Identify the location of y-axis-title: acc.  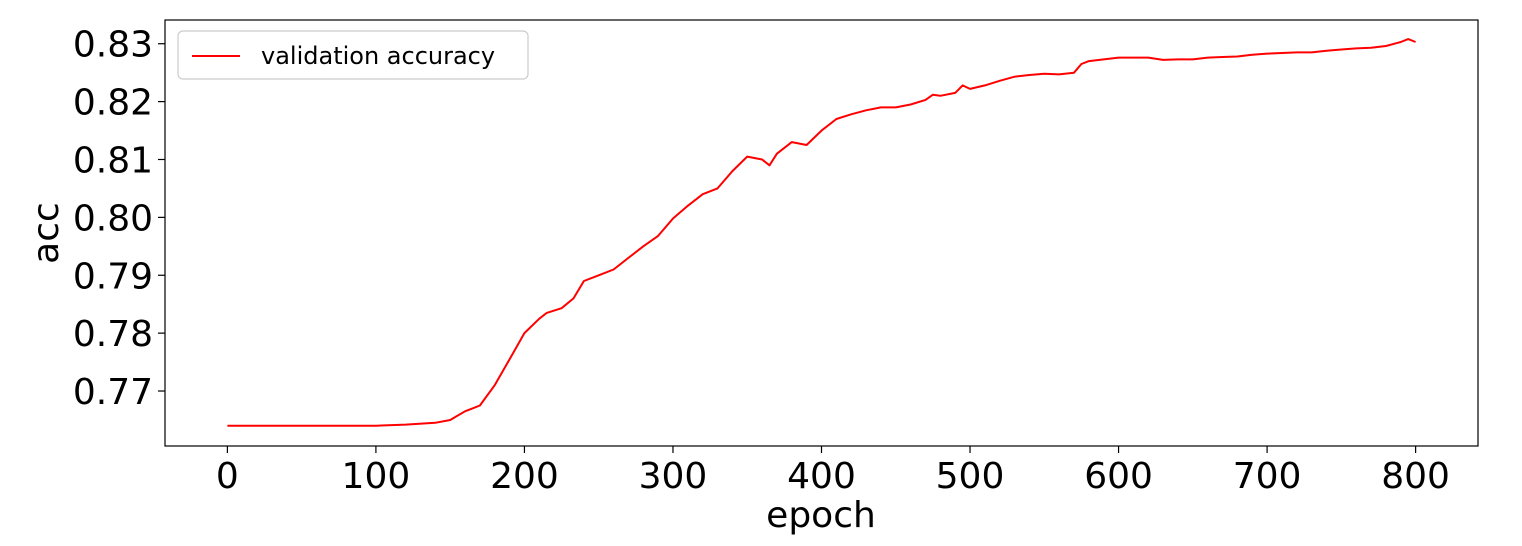
(46, 233).